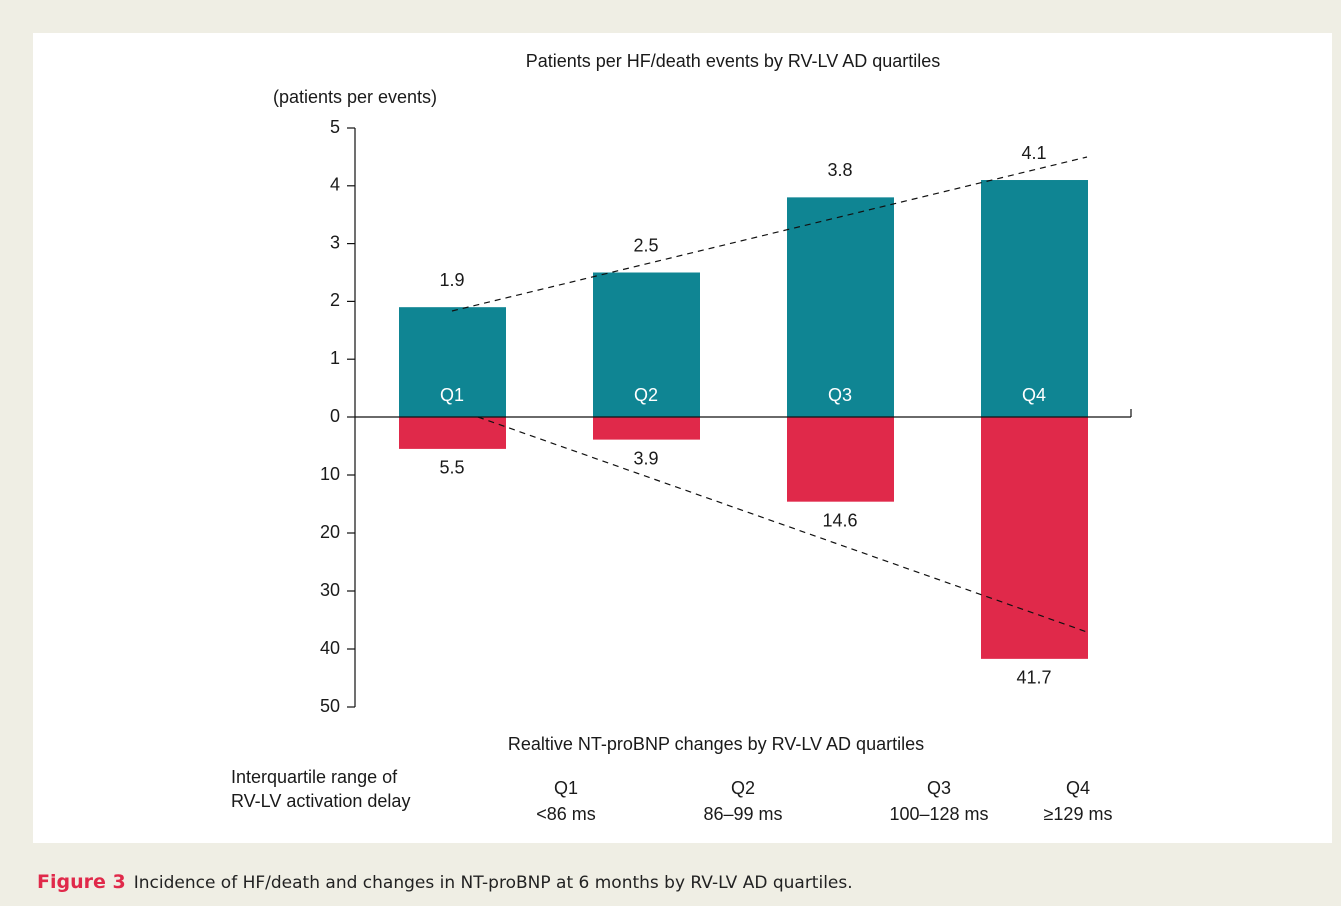  Describe the element at coordinates (314, 777) in the screenshot. I see `table-row-label: Interquartile range of` at that location.